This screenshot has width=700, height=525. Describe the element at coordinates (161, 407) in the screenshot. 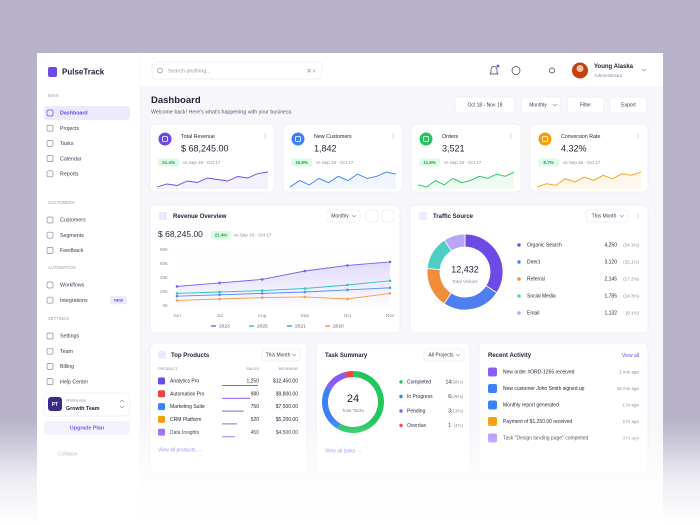

I see `product-icon` at that location.